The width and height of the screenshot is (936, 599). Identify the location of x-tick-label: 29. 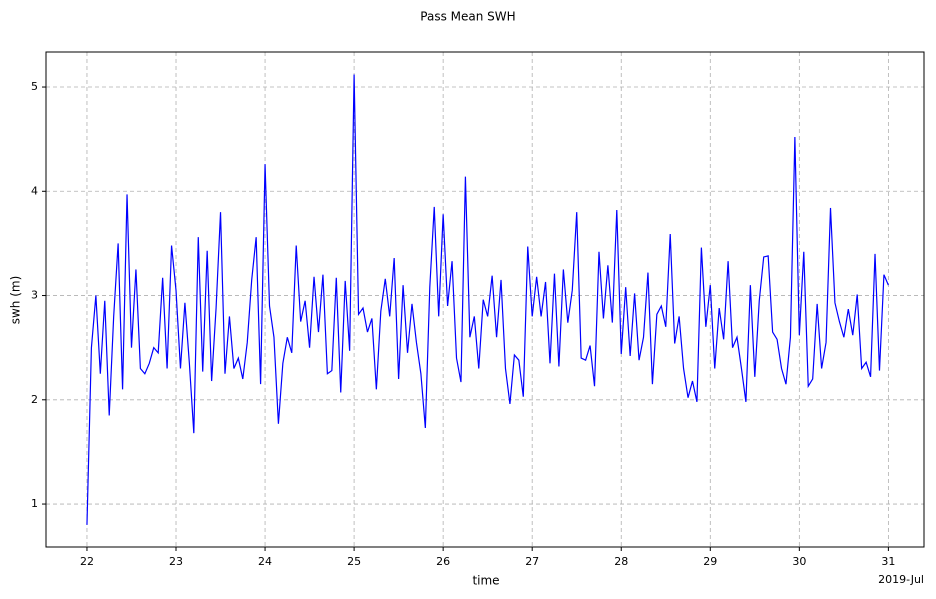
(710, 561).